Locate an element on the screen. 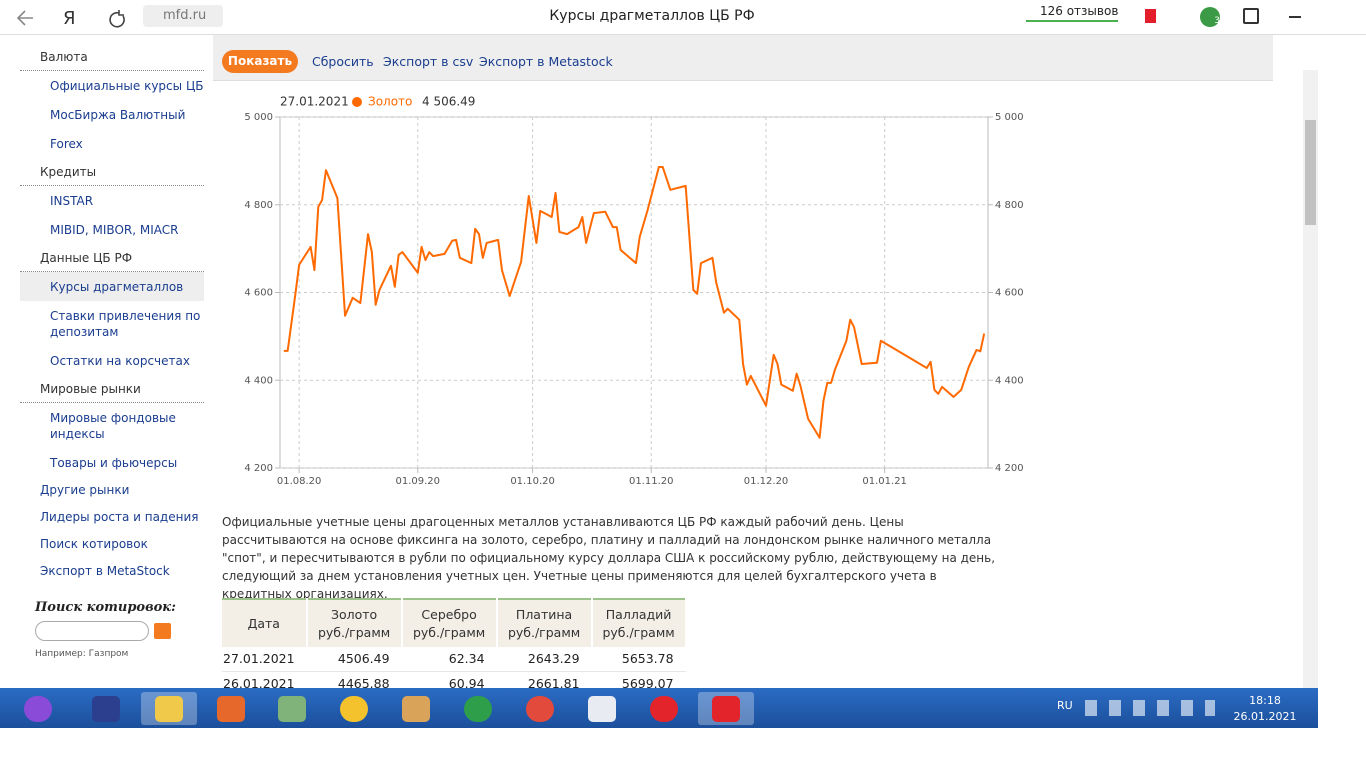 The width and height of the screenshot is (1366, 768). tooltip-value: 4 506.49 is located at coordinates (448, 102).